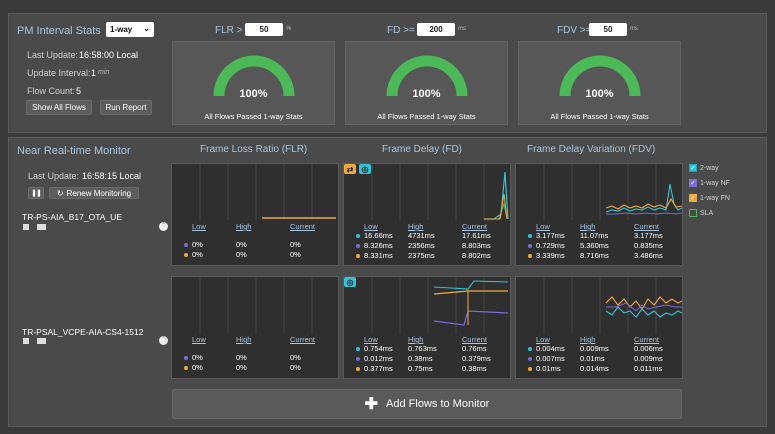  Describe the element at coordinates (94, 193) in the screenshot. I see `renew-monitoring-button: ↻ Renew Monitoring` at that location.